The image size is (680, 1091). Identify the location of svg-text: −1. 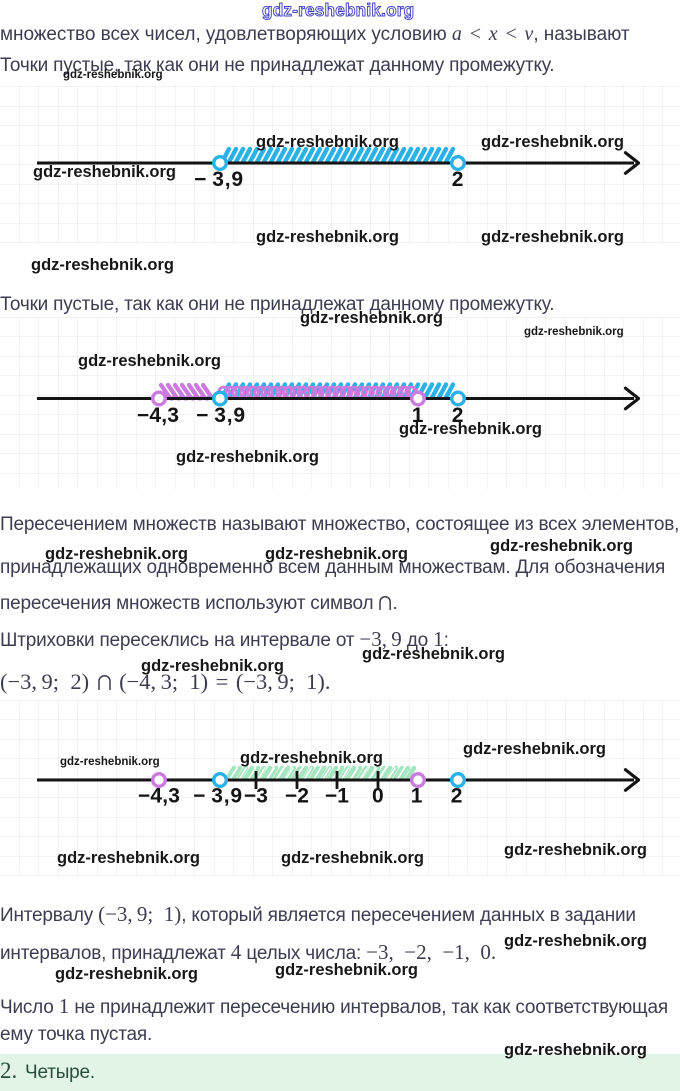
(337, 796).